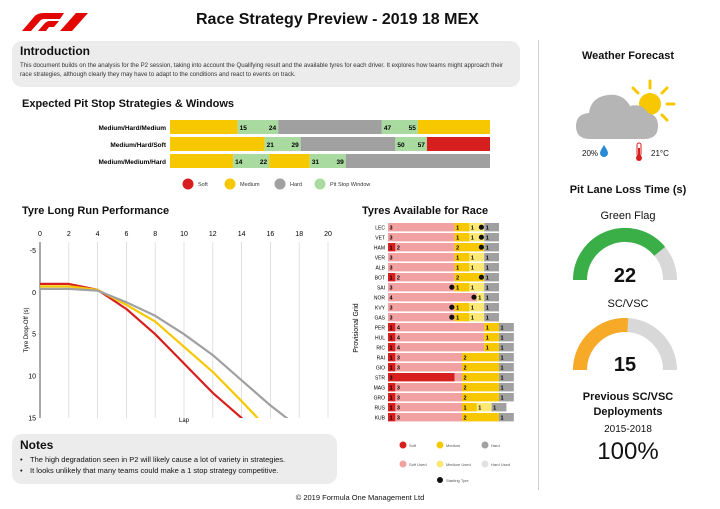  Describe the element at coordinates (380, 228) in the screenshot. I see `driver-label: LEC` at that location.